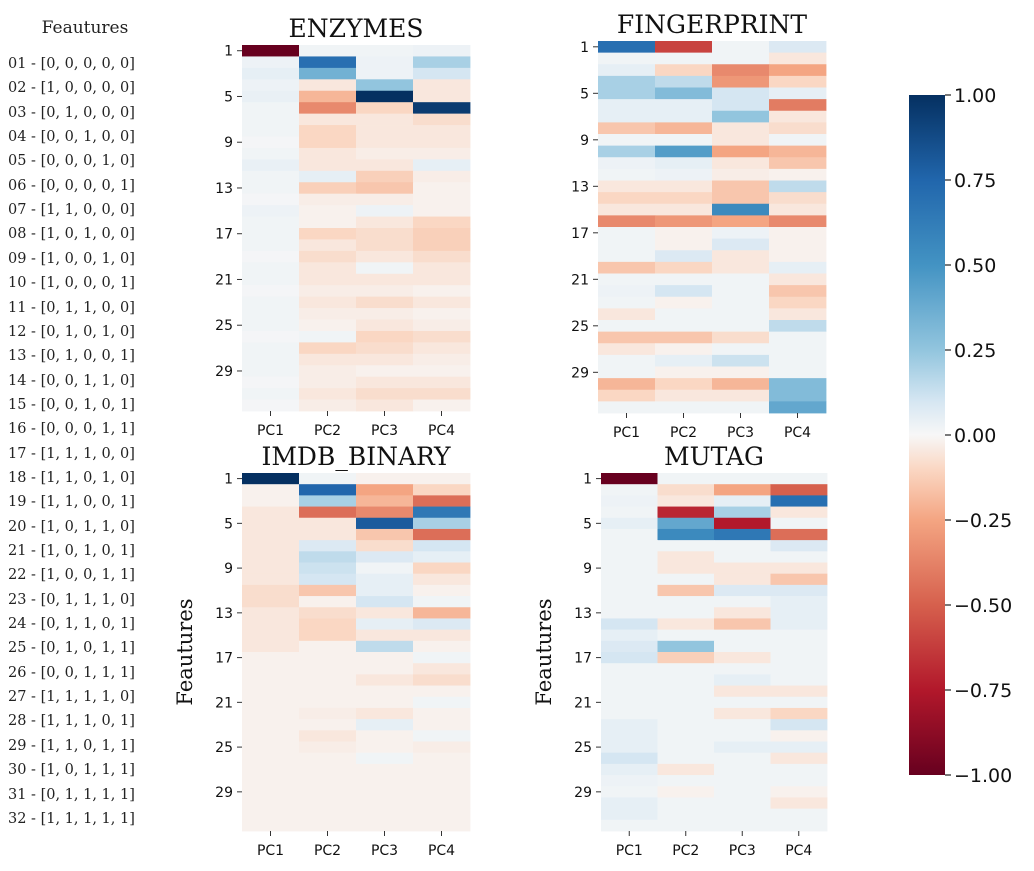 The height and width of the screenshot is (871, 1034). I want to click on x-tick-label: PC1, so click(270, 431).